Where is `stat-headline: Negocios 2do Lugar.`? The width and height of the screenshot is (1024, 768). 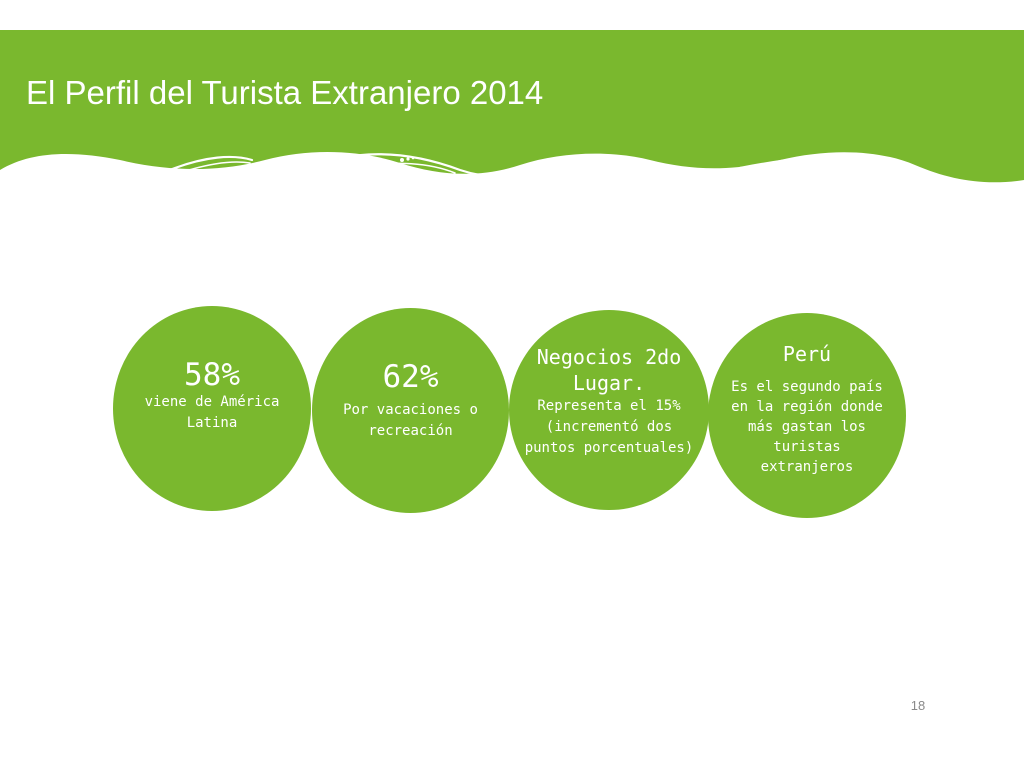
stat-headline: Negocios 2do Lugar. is located at coordinates (609, 370).